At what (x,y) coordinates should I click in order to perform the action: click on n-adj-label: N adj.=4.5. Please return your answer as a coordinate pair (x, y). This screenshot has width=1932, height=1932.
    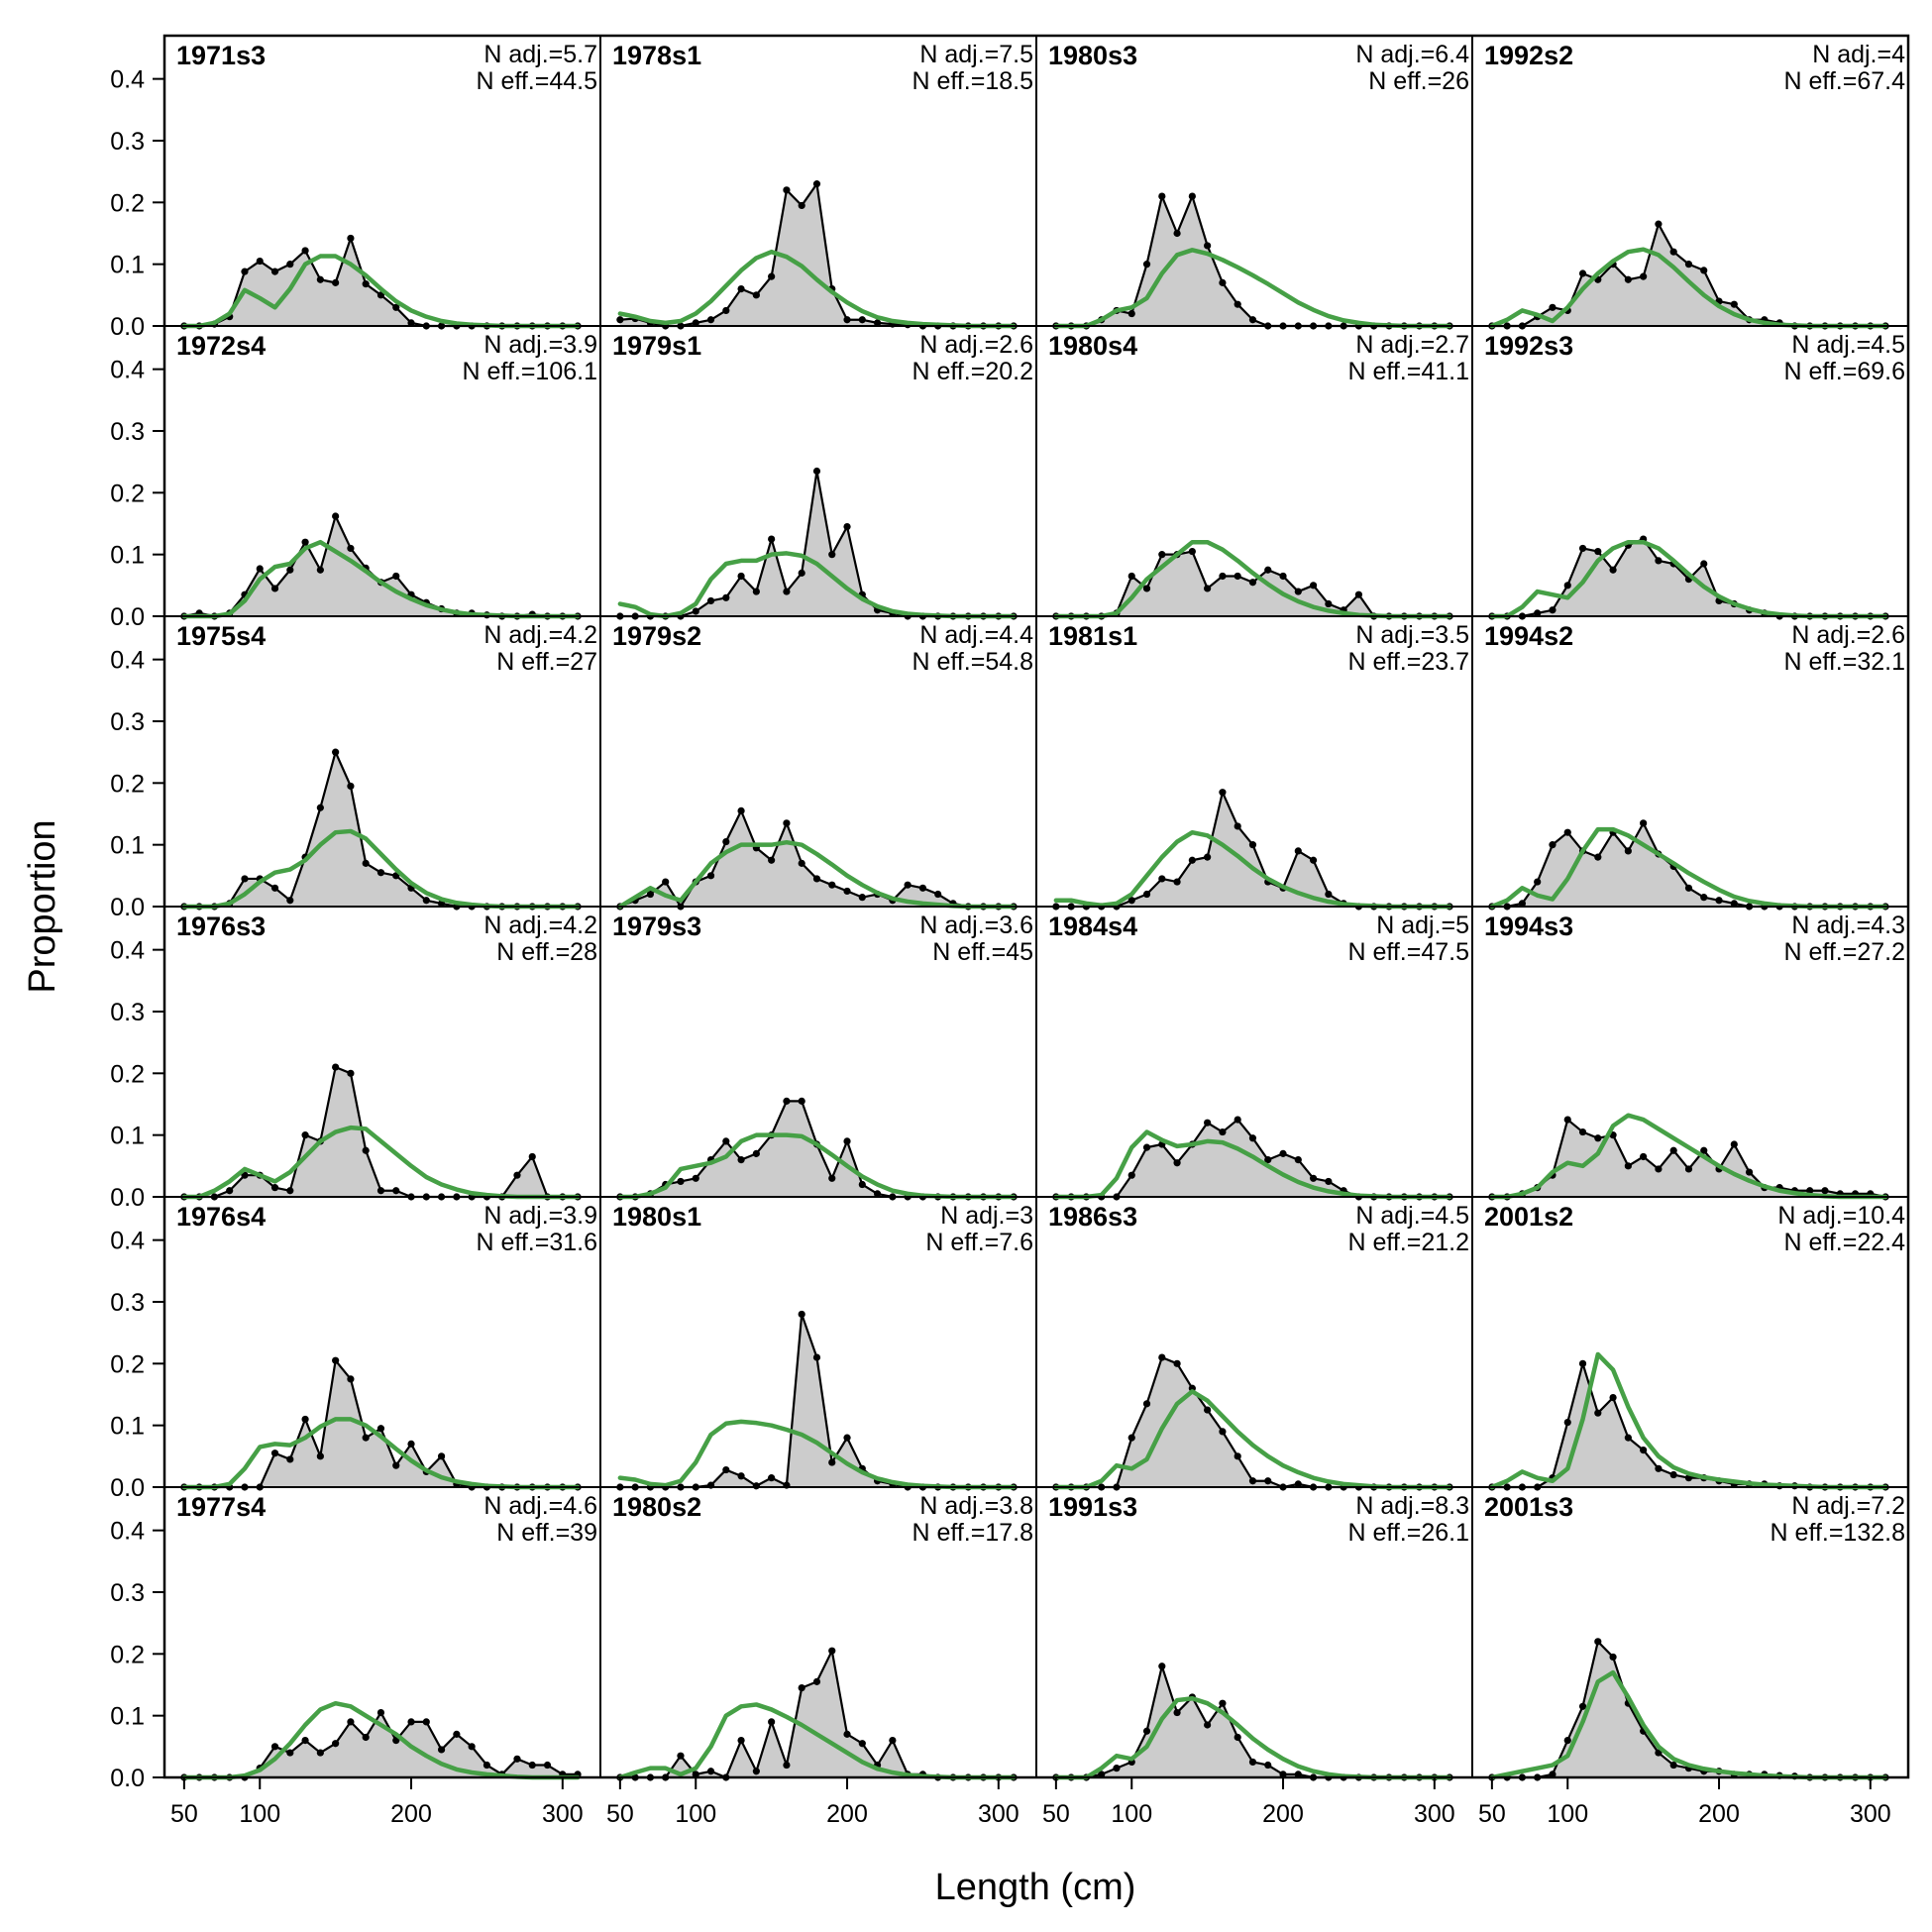
    Looking at the image, I should click on (1412, 1216).